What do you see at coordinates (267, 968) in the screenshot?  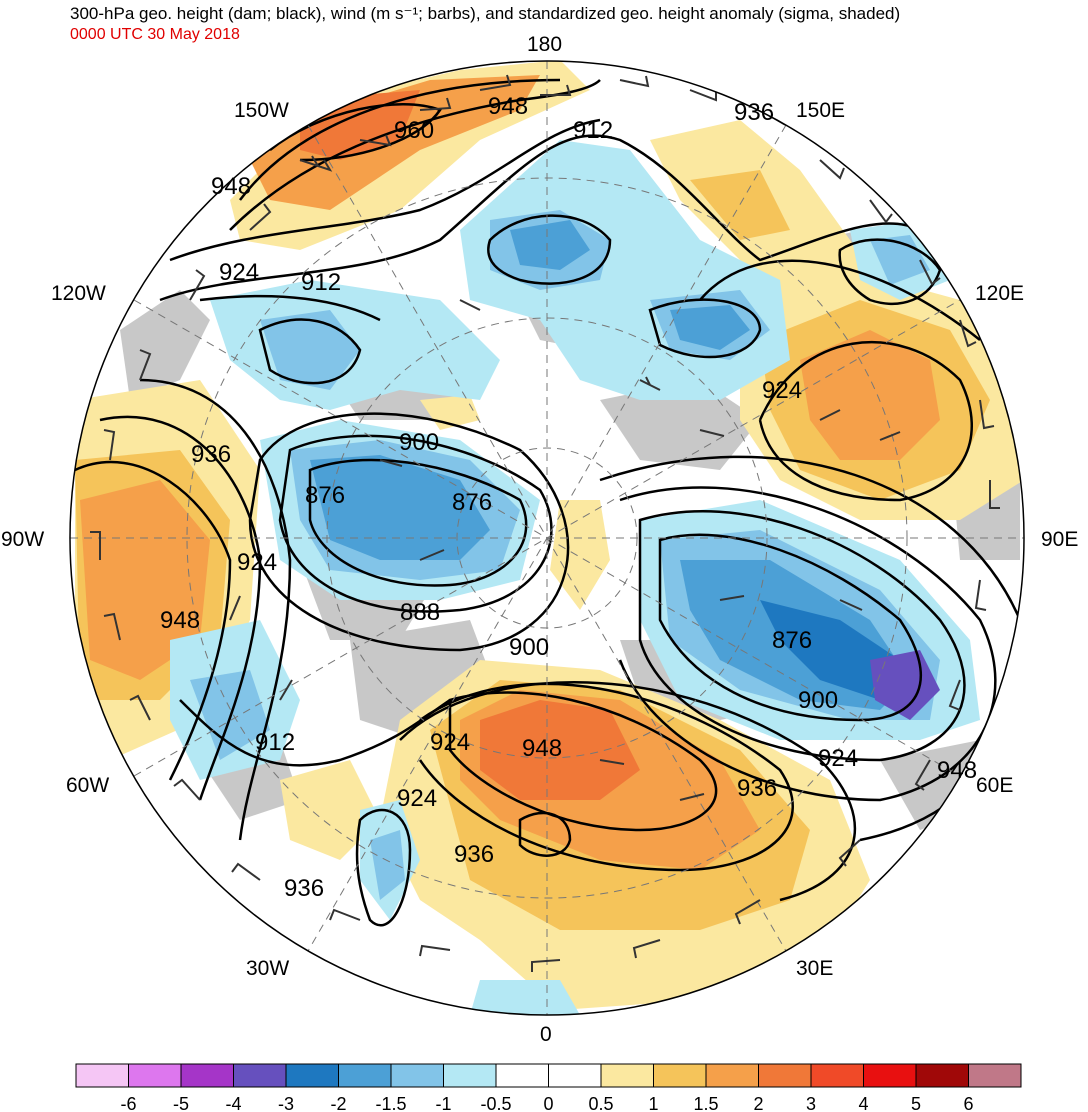 I see `lon-label-30w: 30W` at bounding box center [267, 968].